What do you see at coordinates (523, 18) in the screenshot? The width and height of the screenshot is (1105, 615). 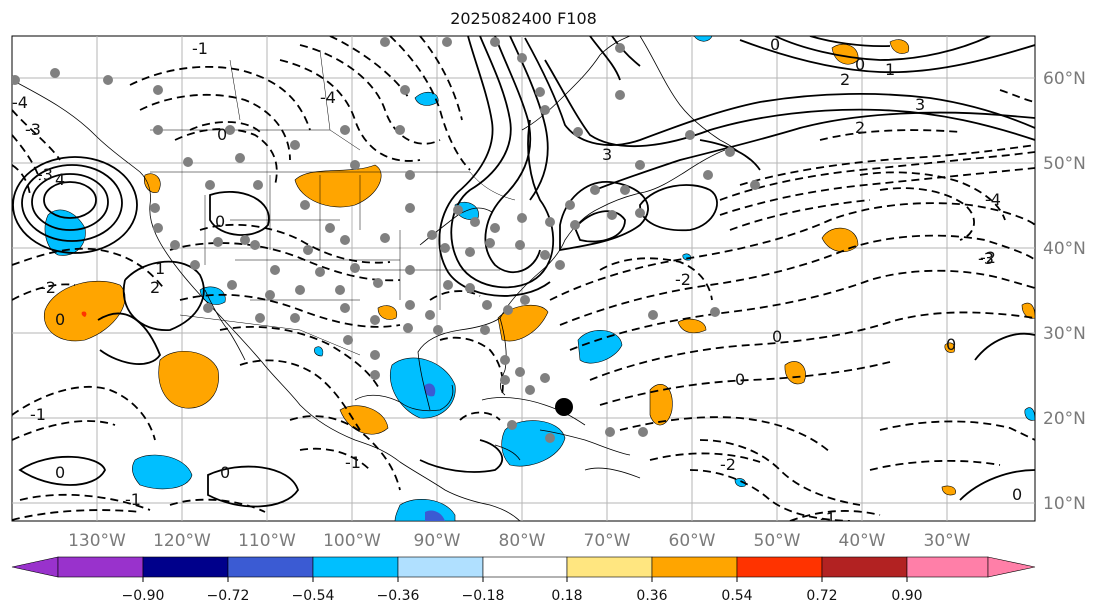 I see `map-title: 2025082400 F108` at bounding box center [523, 18].